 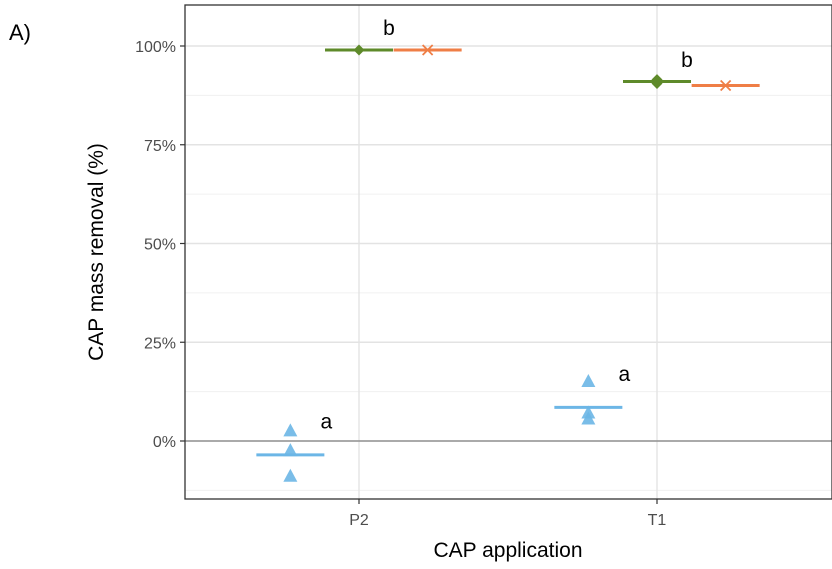 I want to click on y-tick-label: 100%, so click(x=155, y=47).